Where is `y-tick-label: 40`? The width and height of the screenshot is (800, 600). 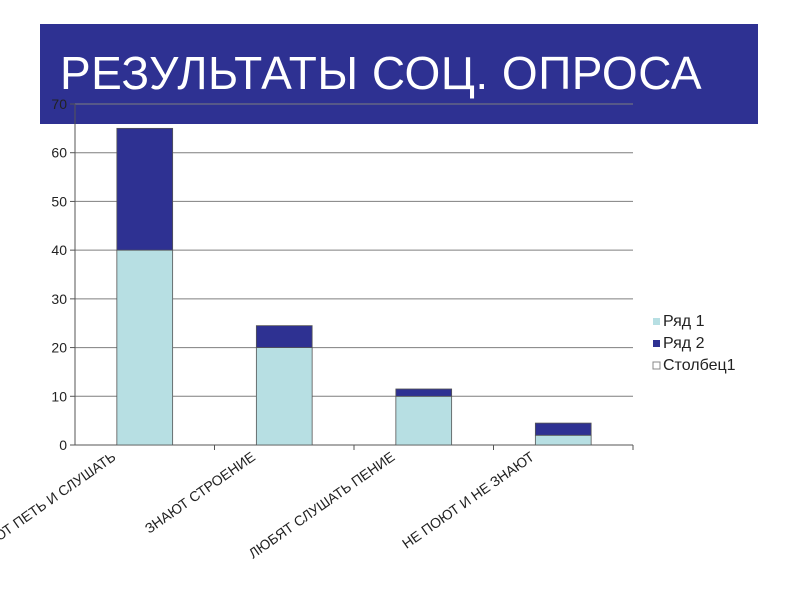 y-tick-label: 40 is located at coordinates (59, 250).